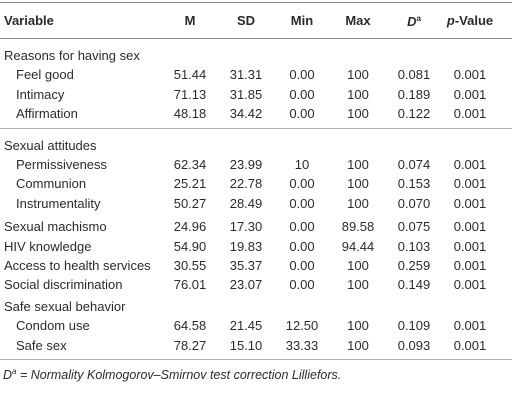 The width and height of the screenshot is (512, 409). What do you see at coordinates (246, 345) in the screenshot?
I see `cell: 15.10` at bounding box center [246, 345].